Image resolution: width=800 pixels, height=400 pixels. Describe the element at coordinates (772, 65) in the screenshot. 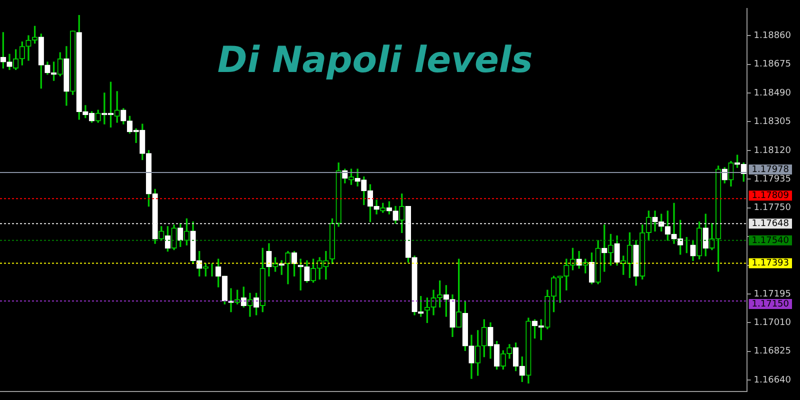

I see `y-tick-label: 1.18675` at that location.